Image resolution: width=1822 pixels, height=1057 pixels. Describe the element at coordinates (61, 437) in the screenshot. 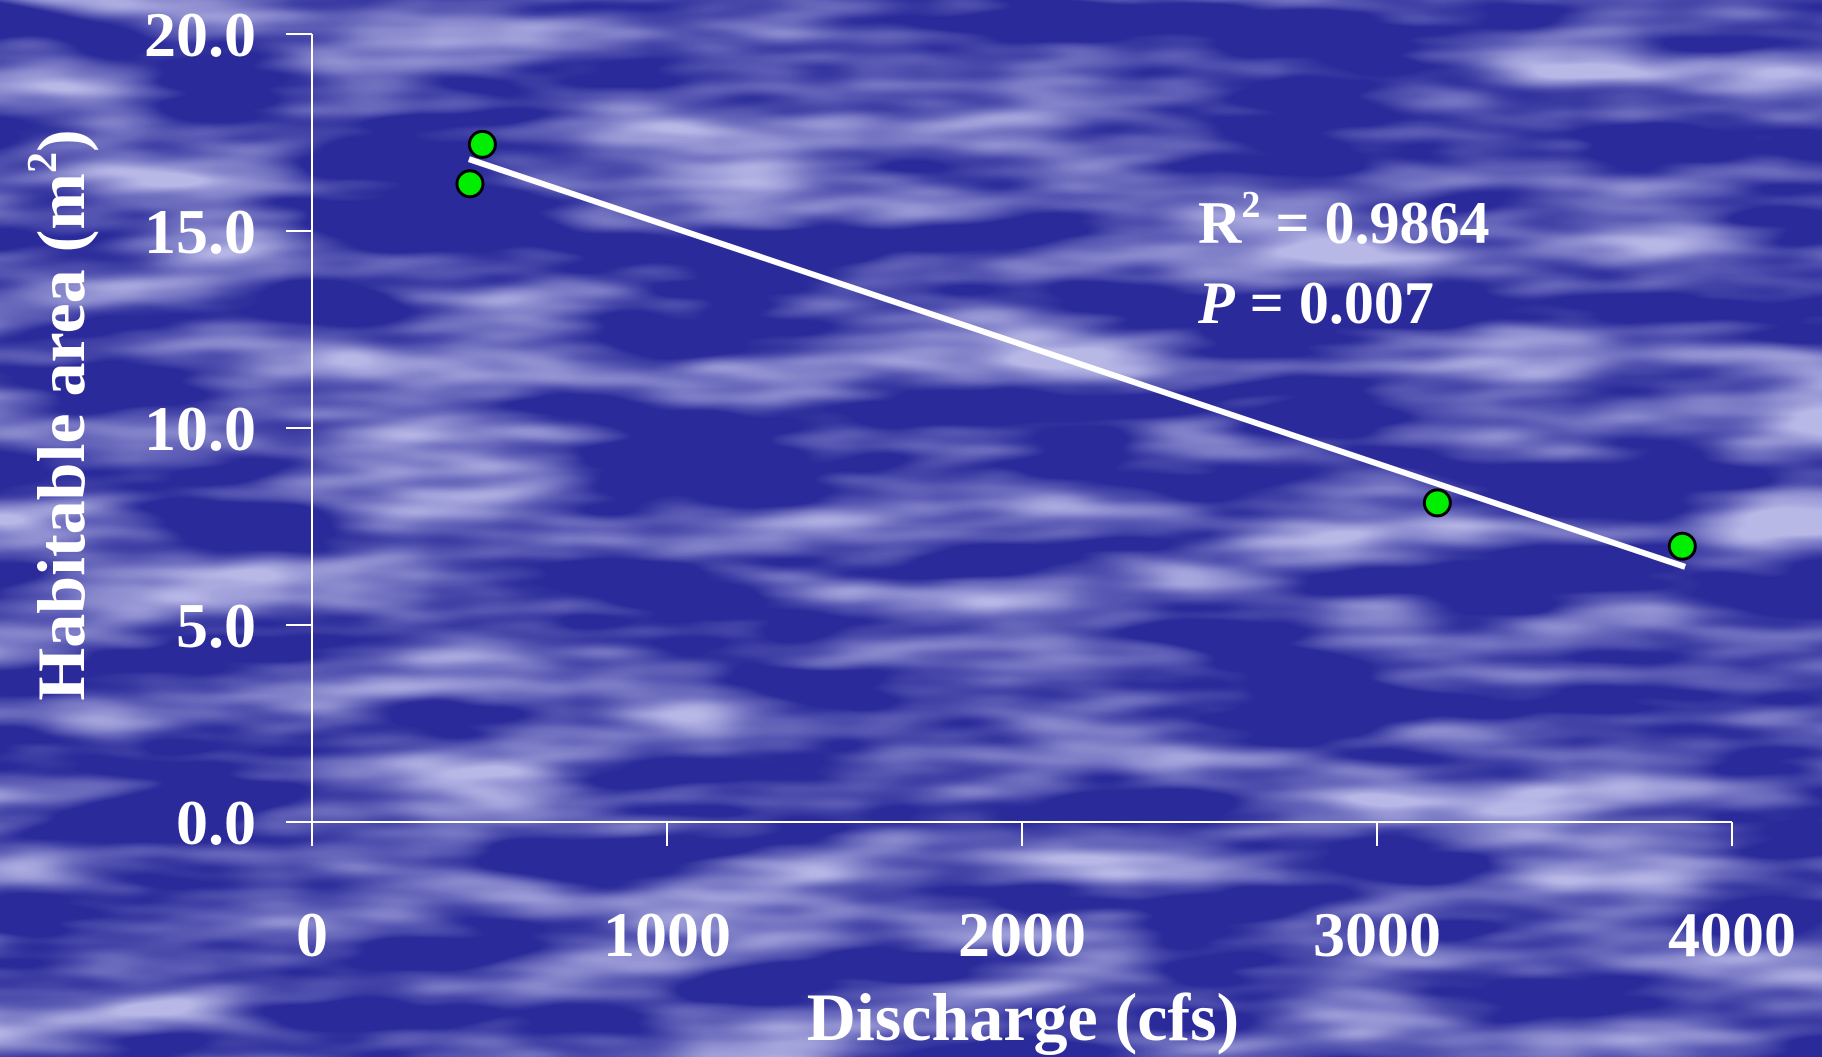

I see `y-axis-title-text: Habitable area (m` at that location.